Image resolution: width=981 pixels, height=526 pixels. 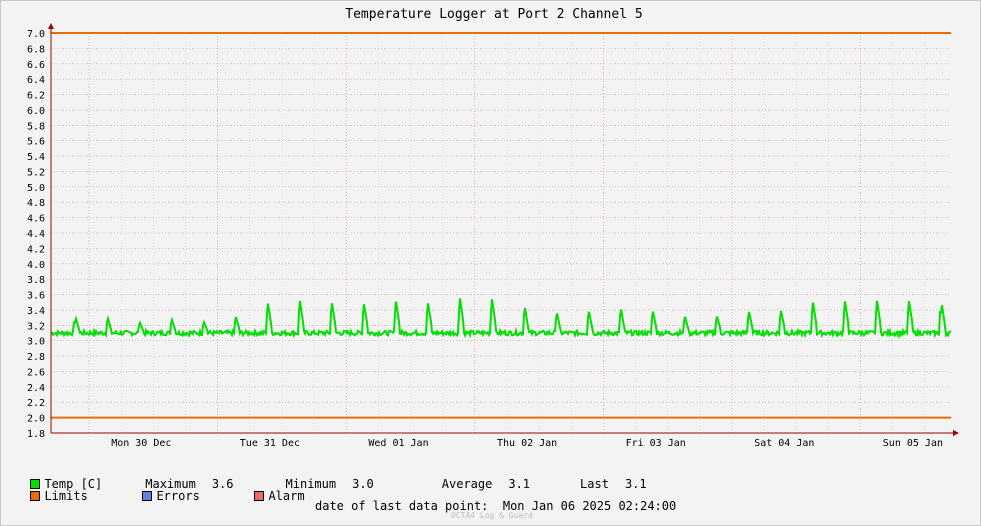 I want to click on legend-min-label: Minimum, so click(x=311, y=484).